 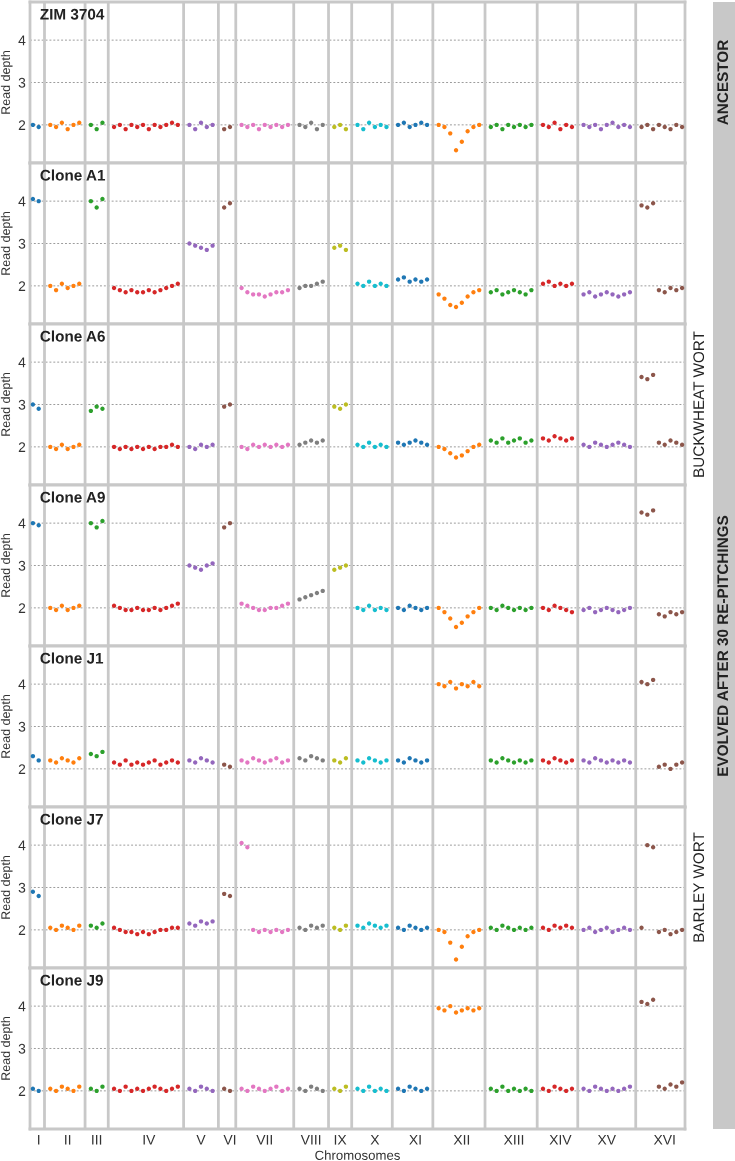 I want to click on x-tick-label: VII, so click(x=264, y=1140).